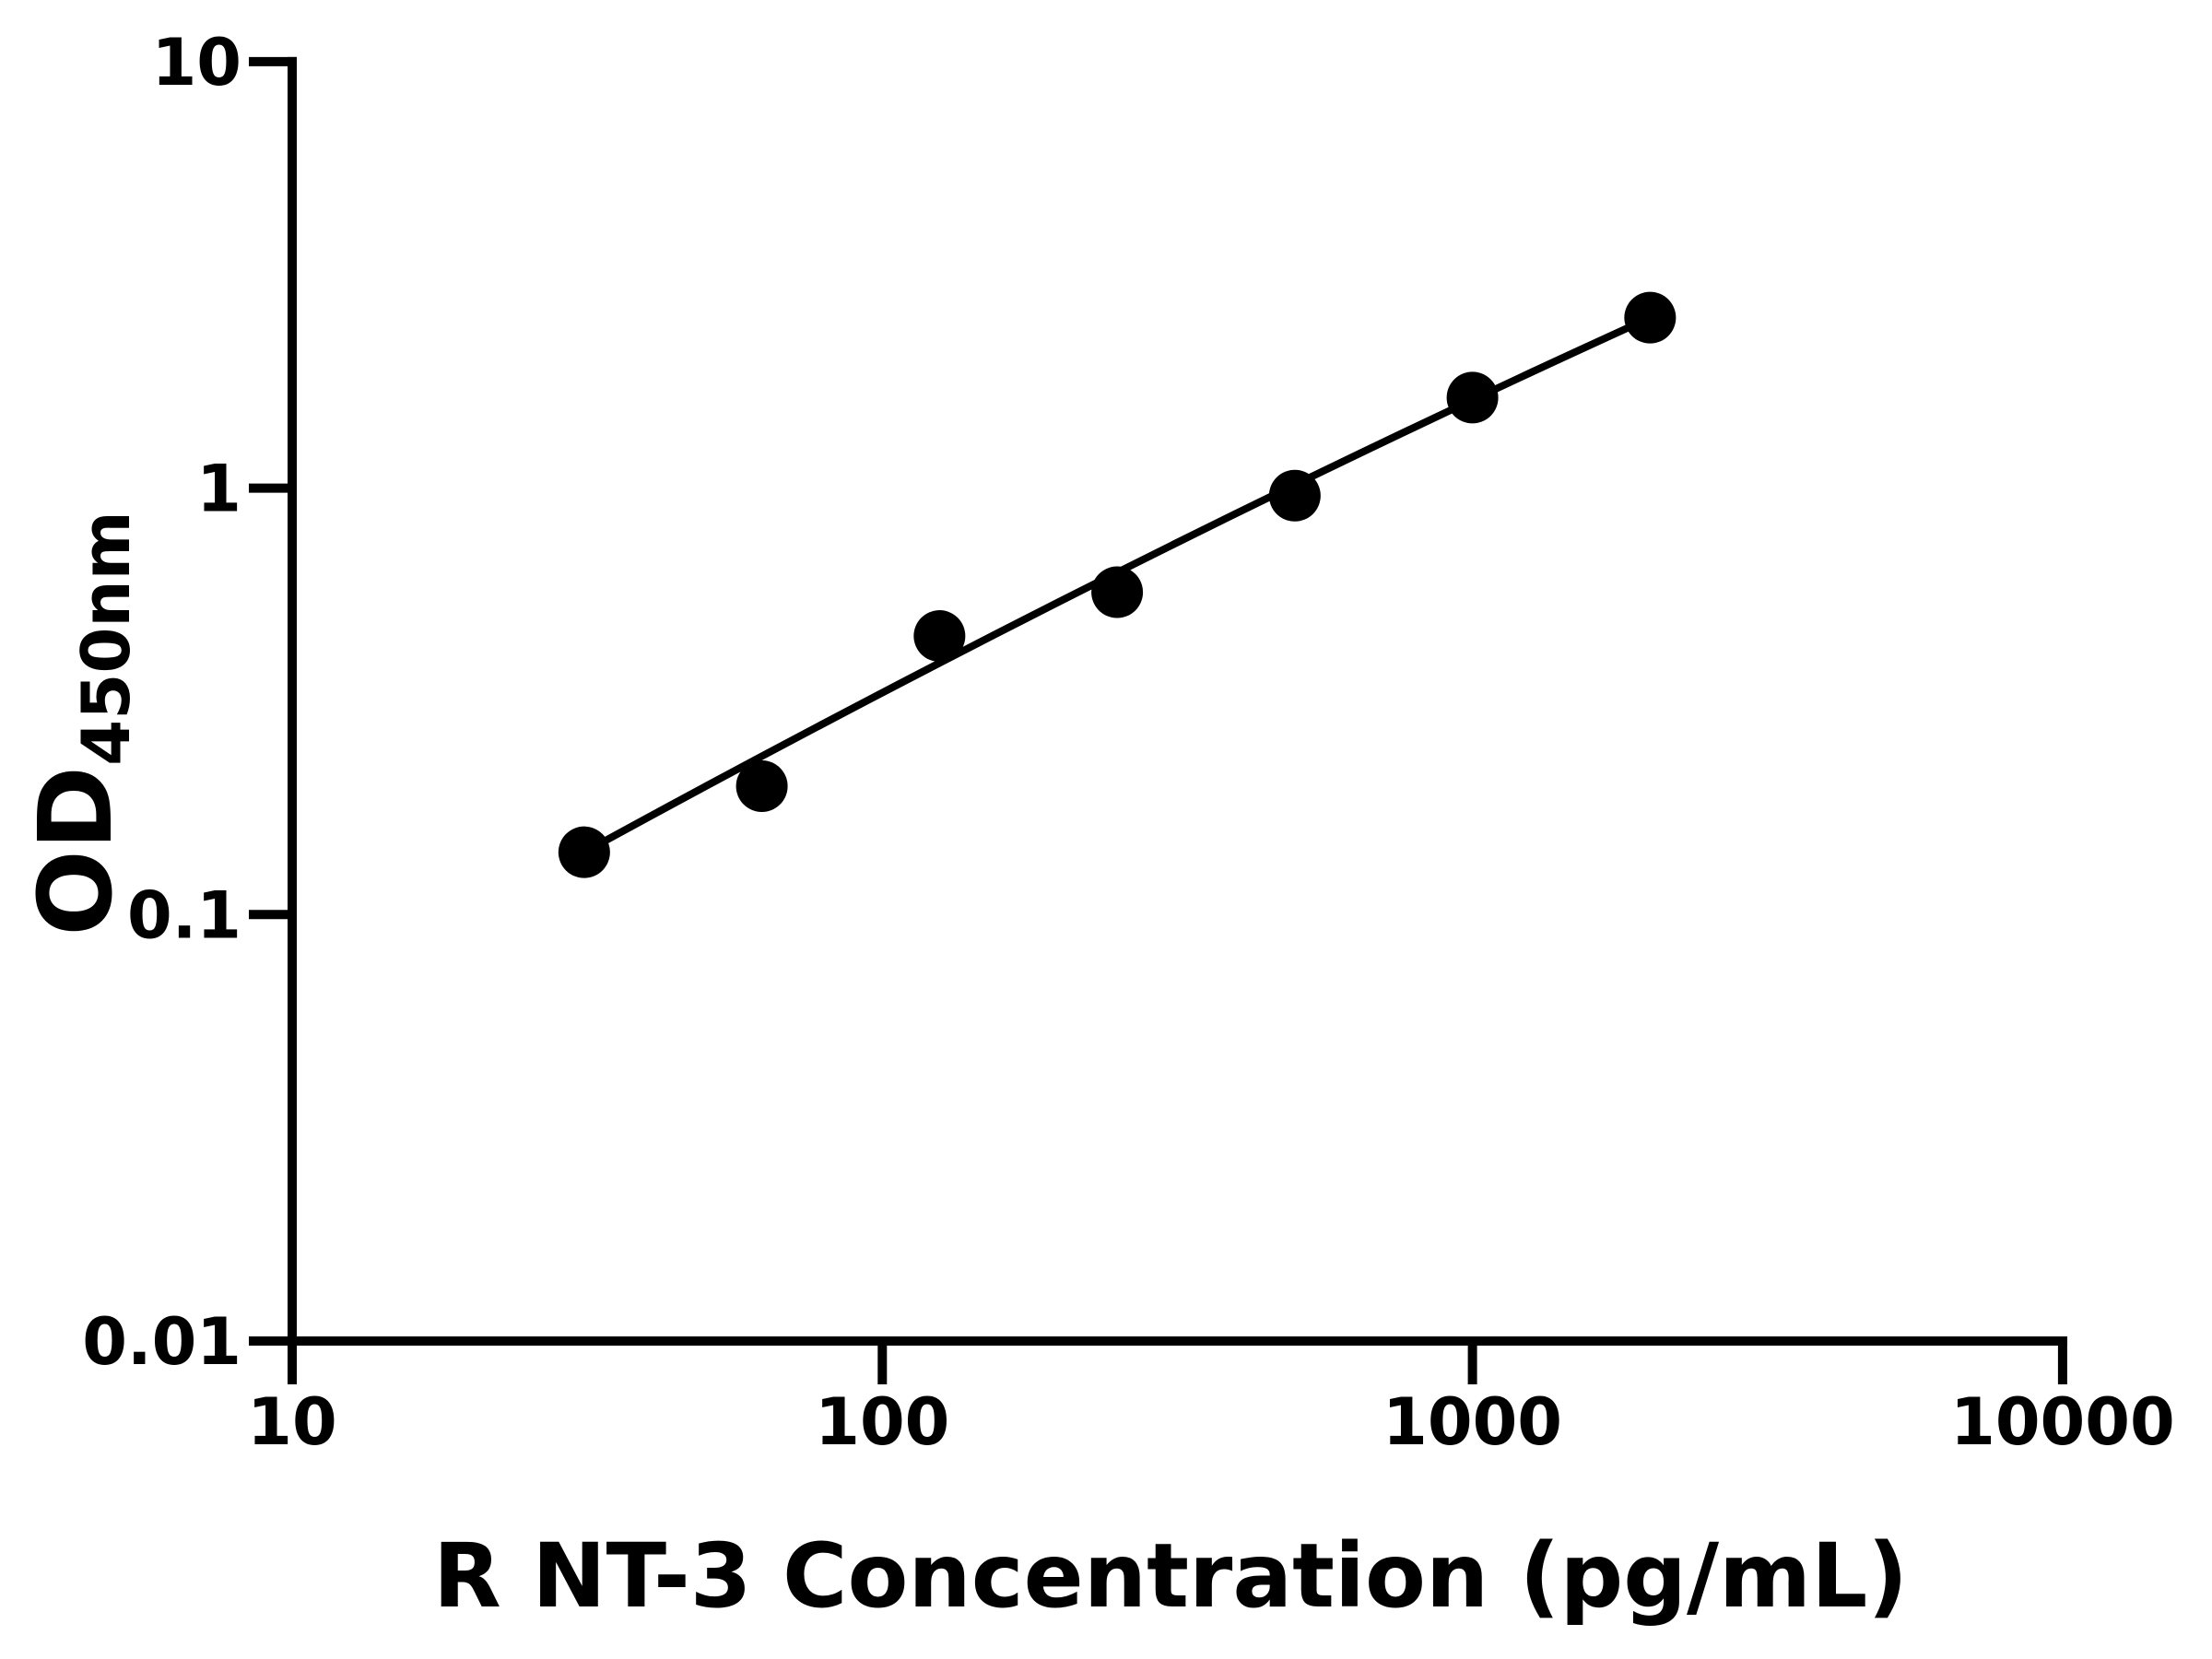  I want to click on y-axis-title-main: OD, so click(76, 850).